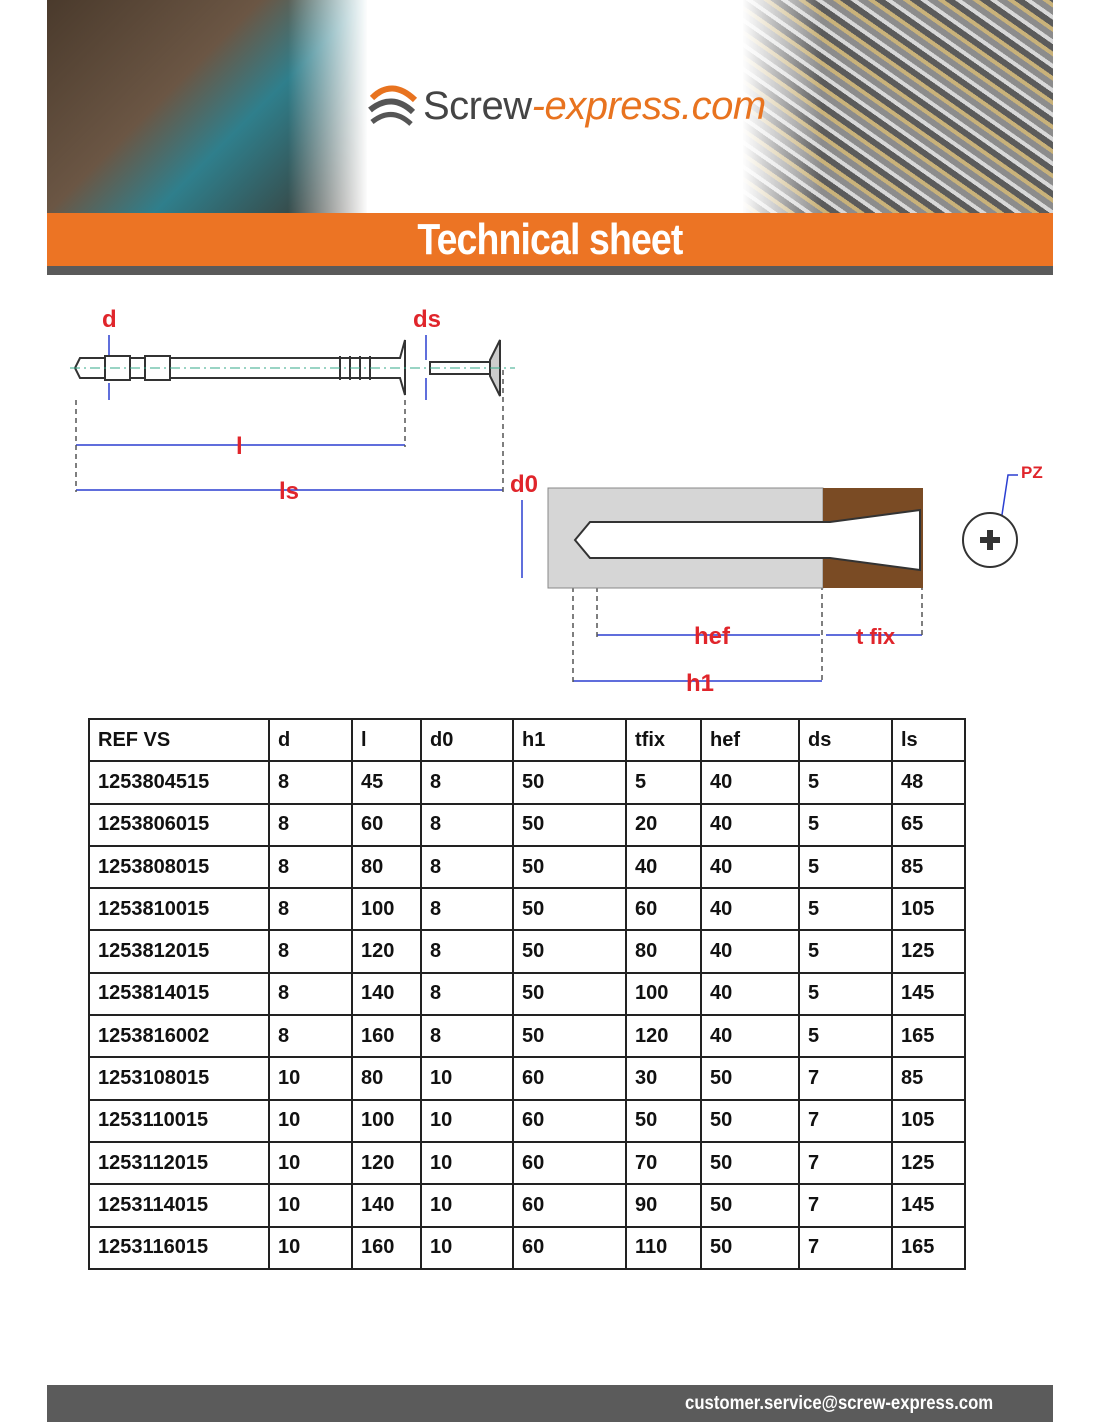  I want to click on column-header: tfix, so click(663, 740).